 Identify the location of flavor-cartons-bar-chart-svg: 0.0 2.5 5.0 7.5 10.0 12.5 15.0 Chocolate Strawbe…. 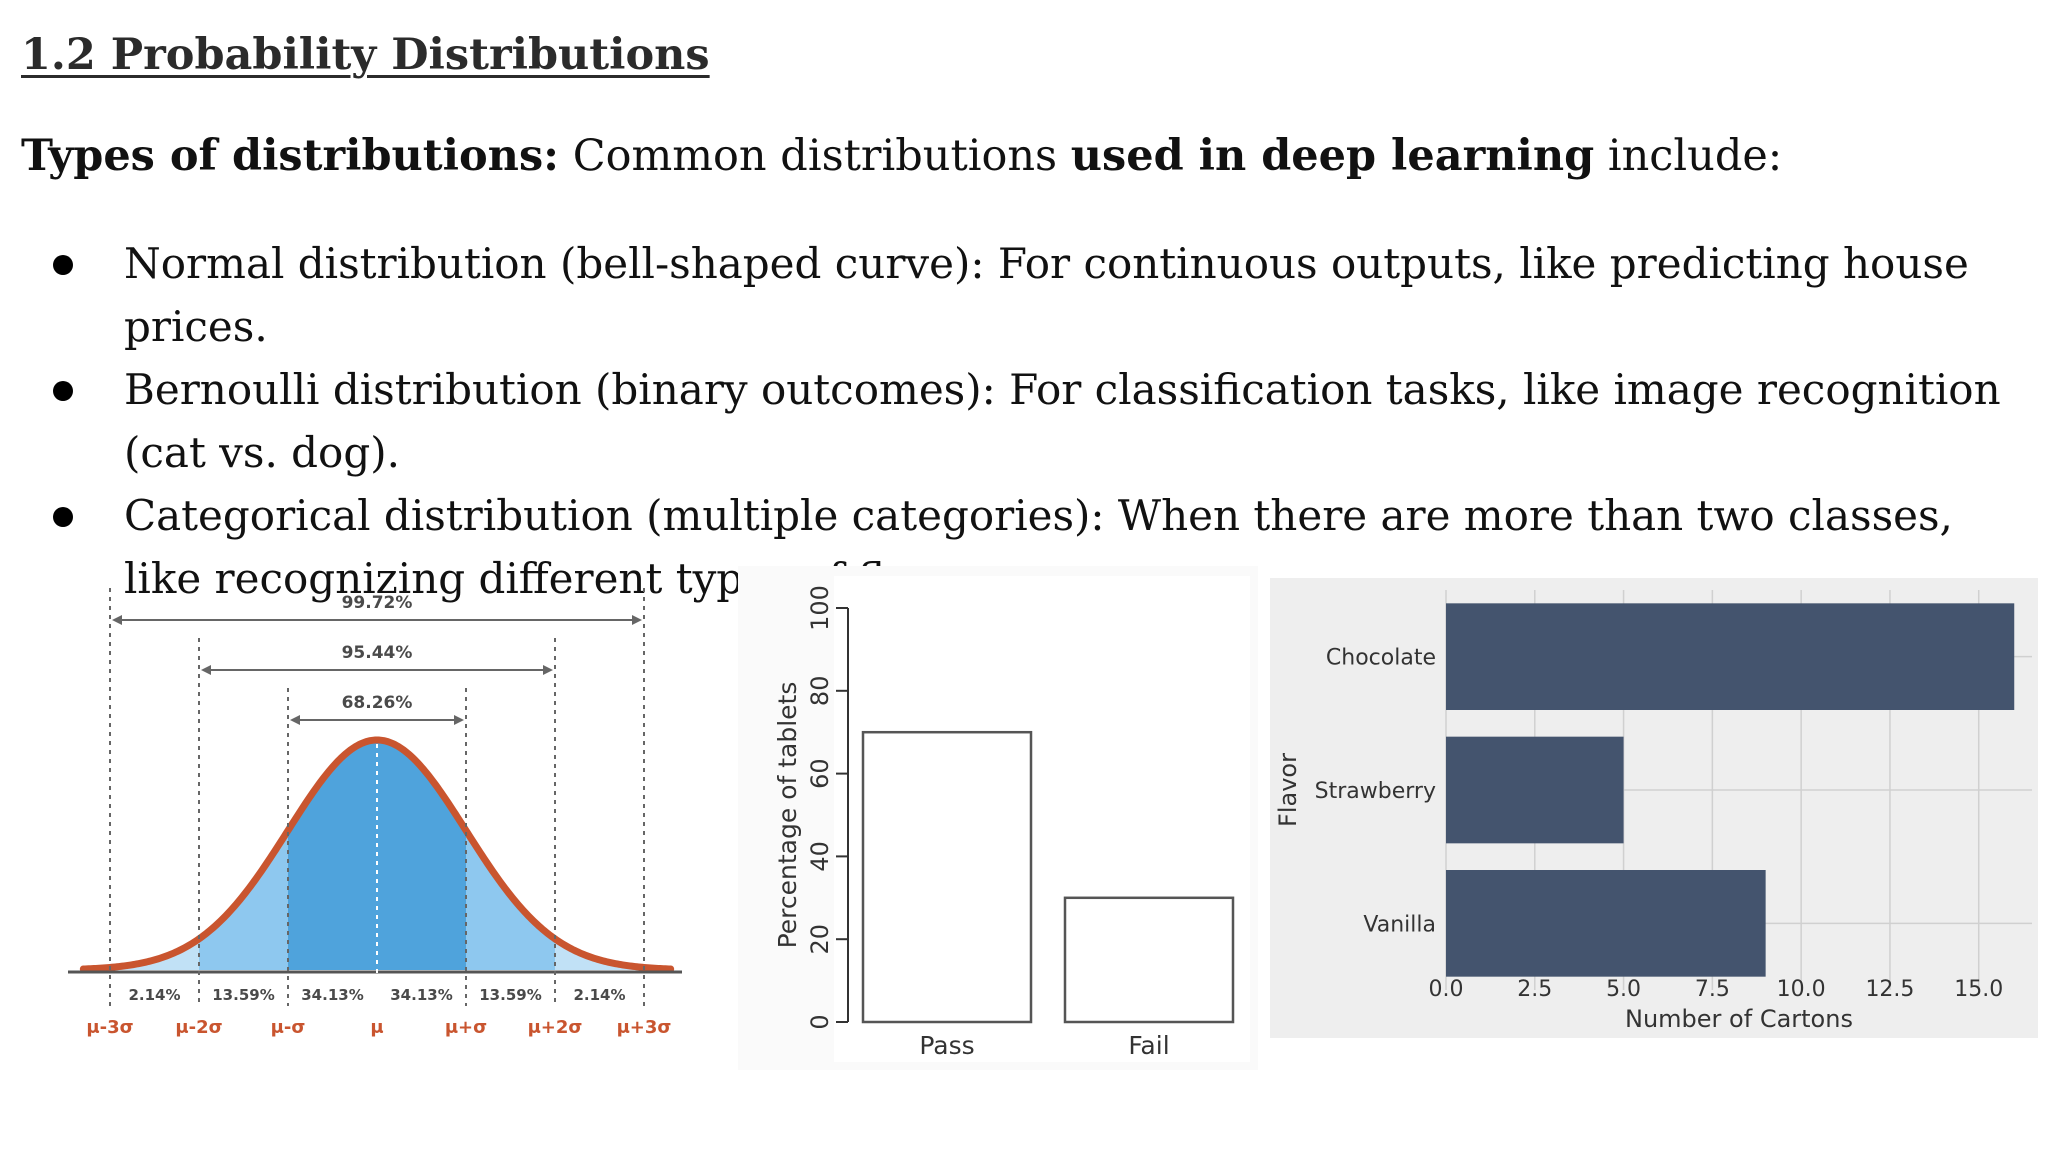
(1654, 808).